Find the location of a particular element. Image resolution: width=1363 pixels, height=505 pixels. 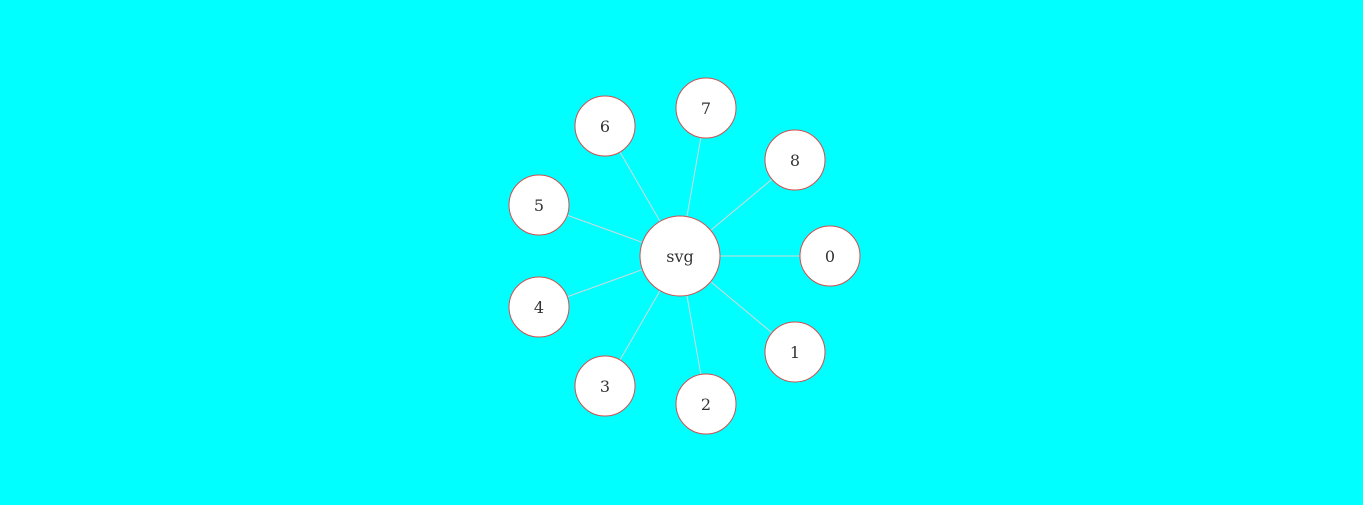

leaf-node-3: 3 is located at coordinates (605, 386).